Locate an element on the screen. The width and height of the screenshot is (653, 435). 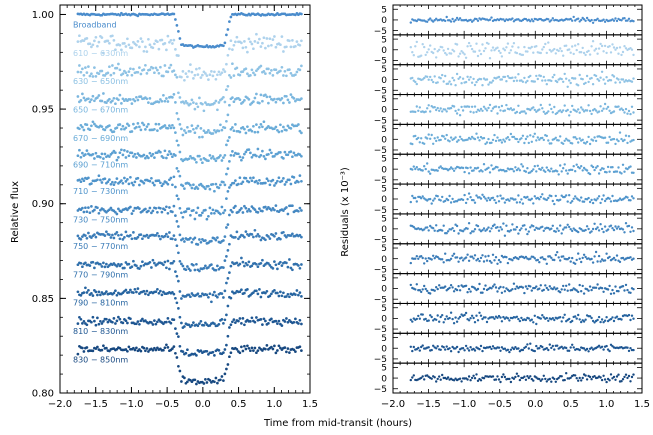
y-tick-label: 1.00 is located at coordinates (43, 15).